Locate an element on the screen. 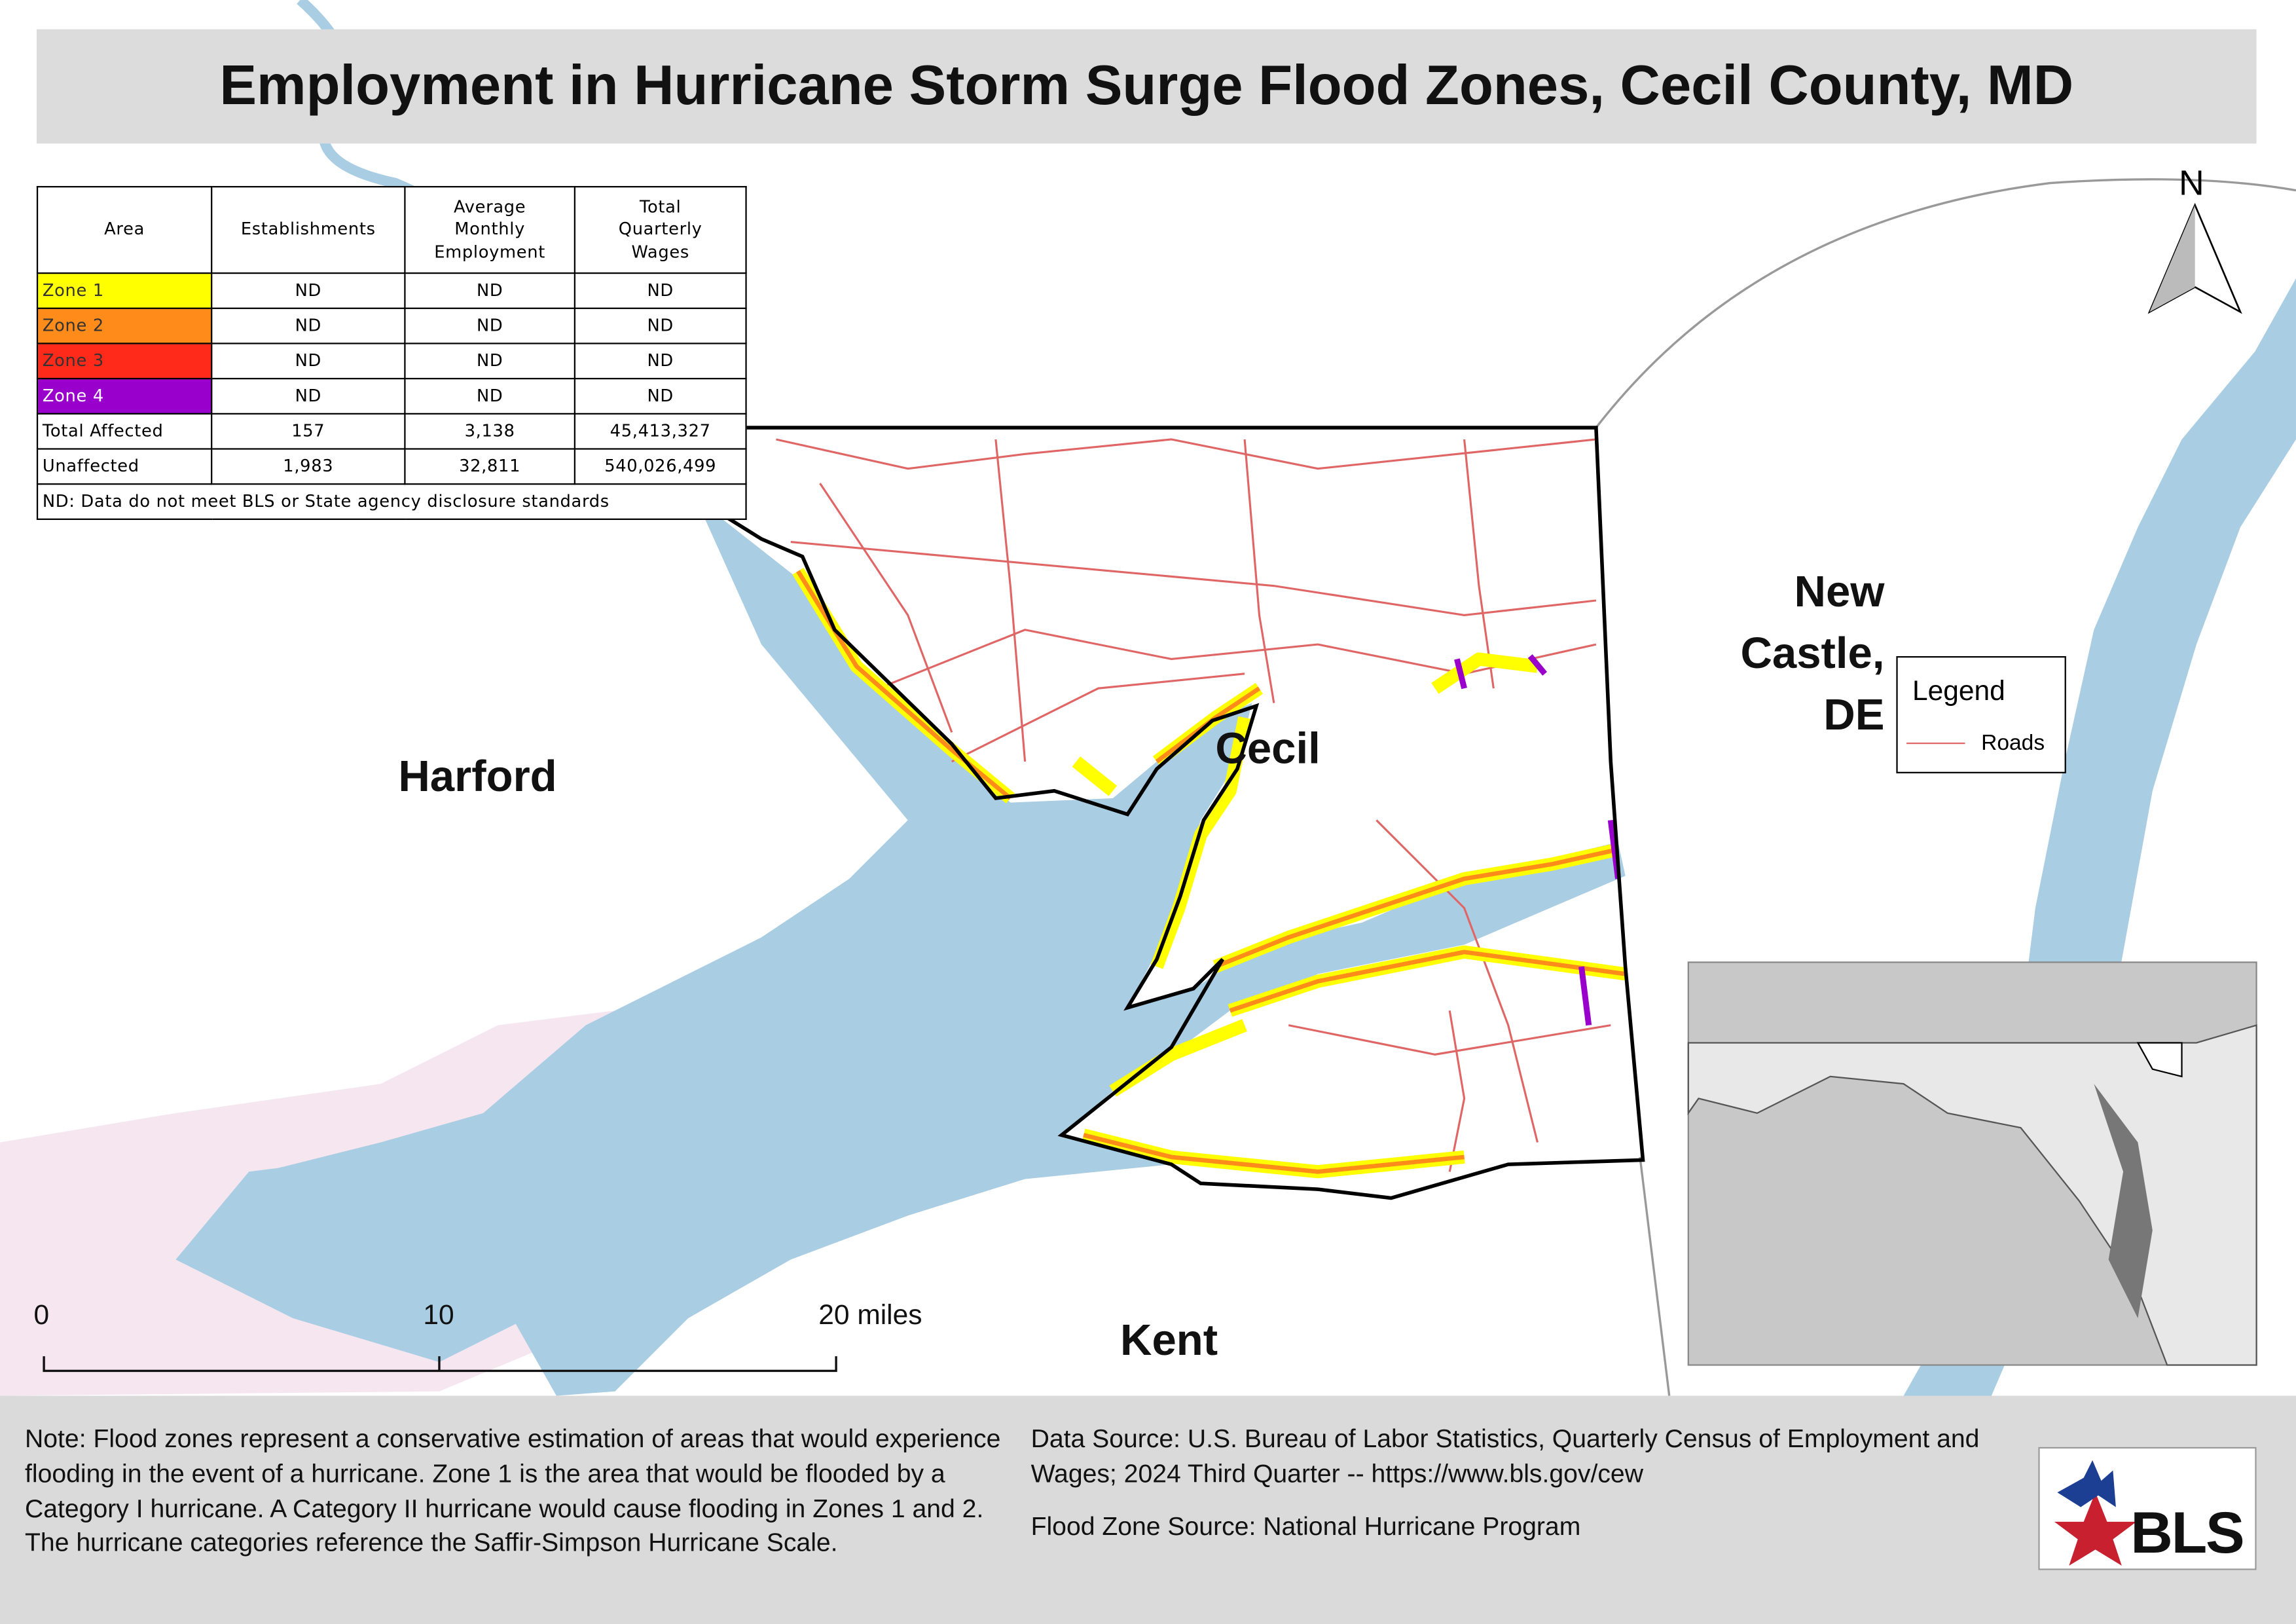 The image size is (2296, 1624). legend-item: Roads is located at coordinates (2013, 743).